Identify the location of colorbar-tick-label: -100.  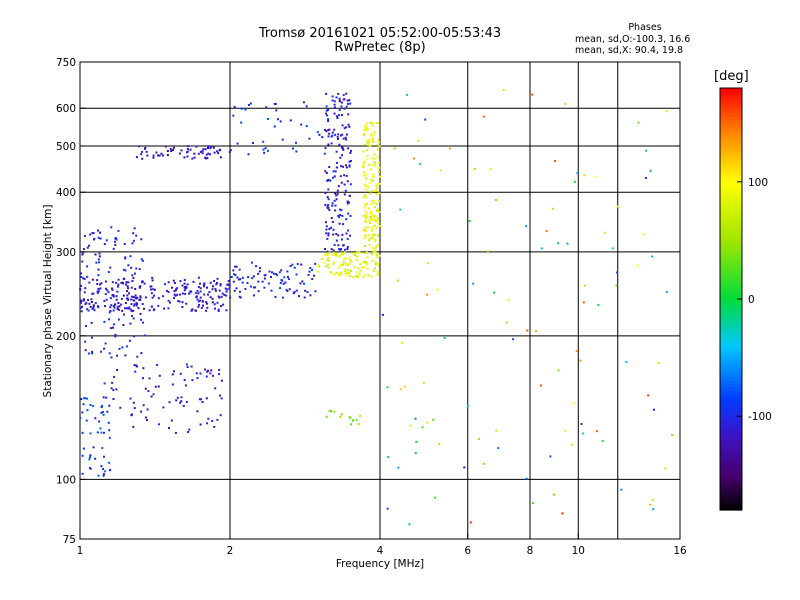
(760, 417).